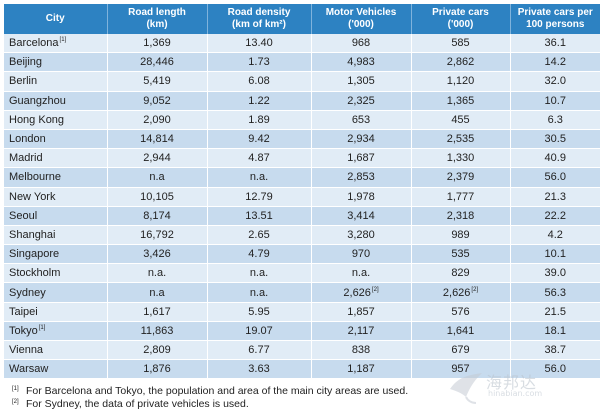  What do you see at coordinates (555, 254) in the screenshot?
I see `cell-value: 10.1` at bounding box center [555, 254].